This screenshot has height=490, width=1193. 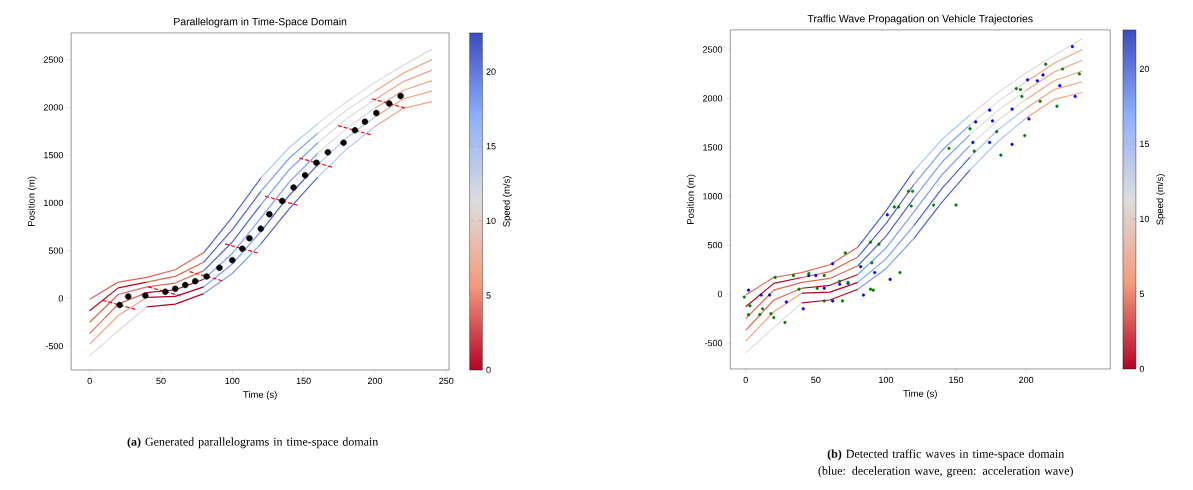 I want to click on chart-title: Traffic Wave Propagation on Vehicle Trajectories, so click(x=920, y=19).